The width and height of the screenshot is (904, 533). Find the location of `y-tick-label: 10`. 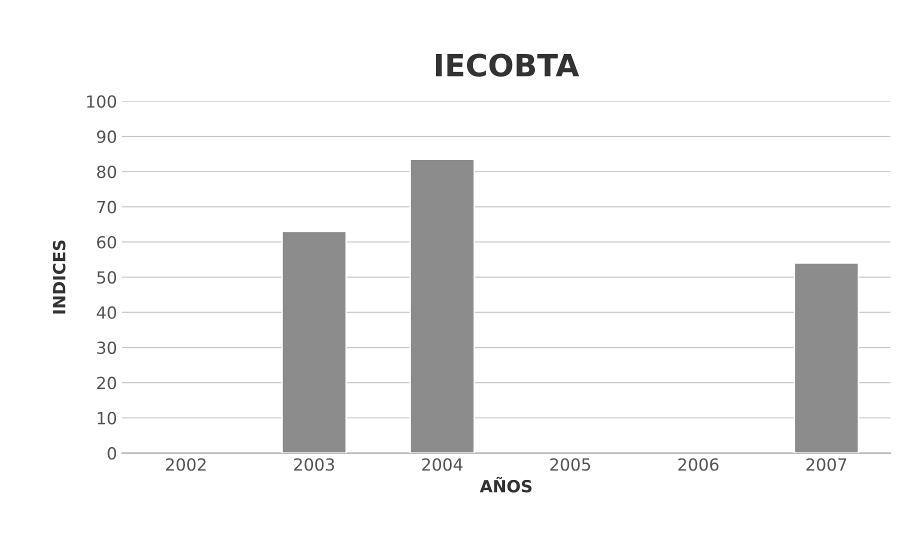

y-tick-label: 10 is located at coordinates (107, 418).